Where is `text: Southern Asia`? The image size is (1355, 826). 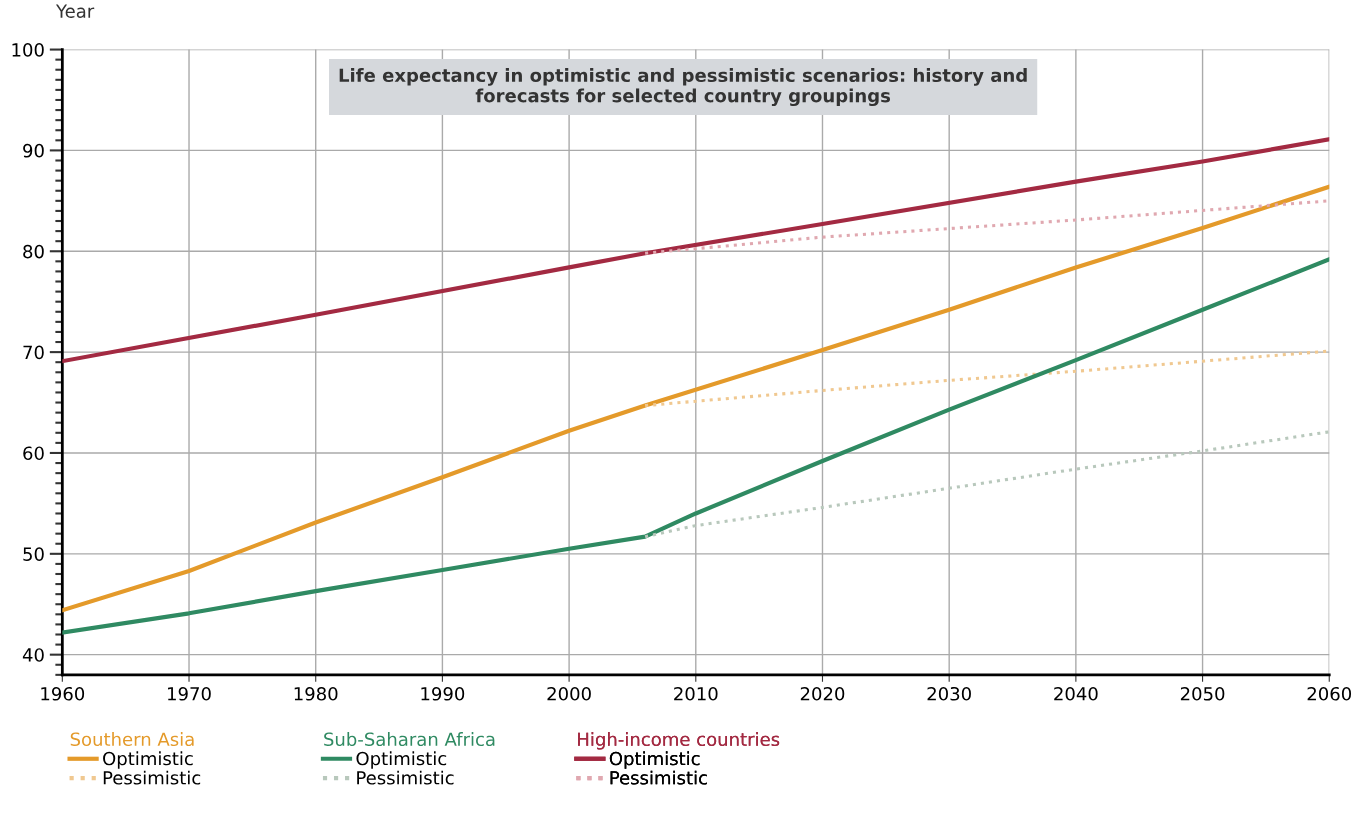 text: Southern Asia is located at coordinates (132, 739).